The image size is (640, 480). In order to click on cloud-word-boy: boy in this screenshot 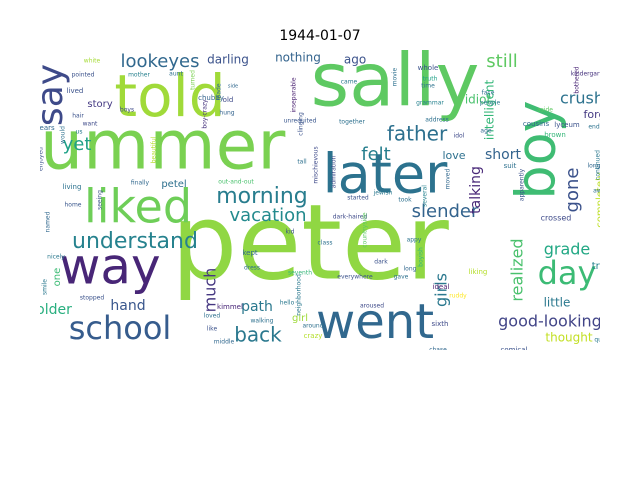, I will do `click(536, 149)`.